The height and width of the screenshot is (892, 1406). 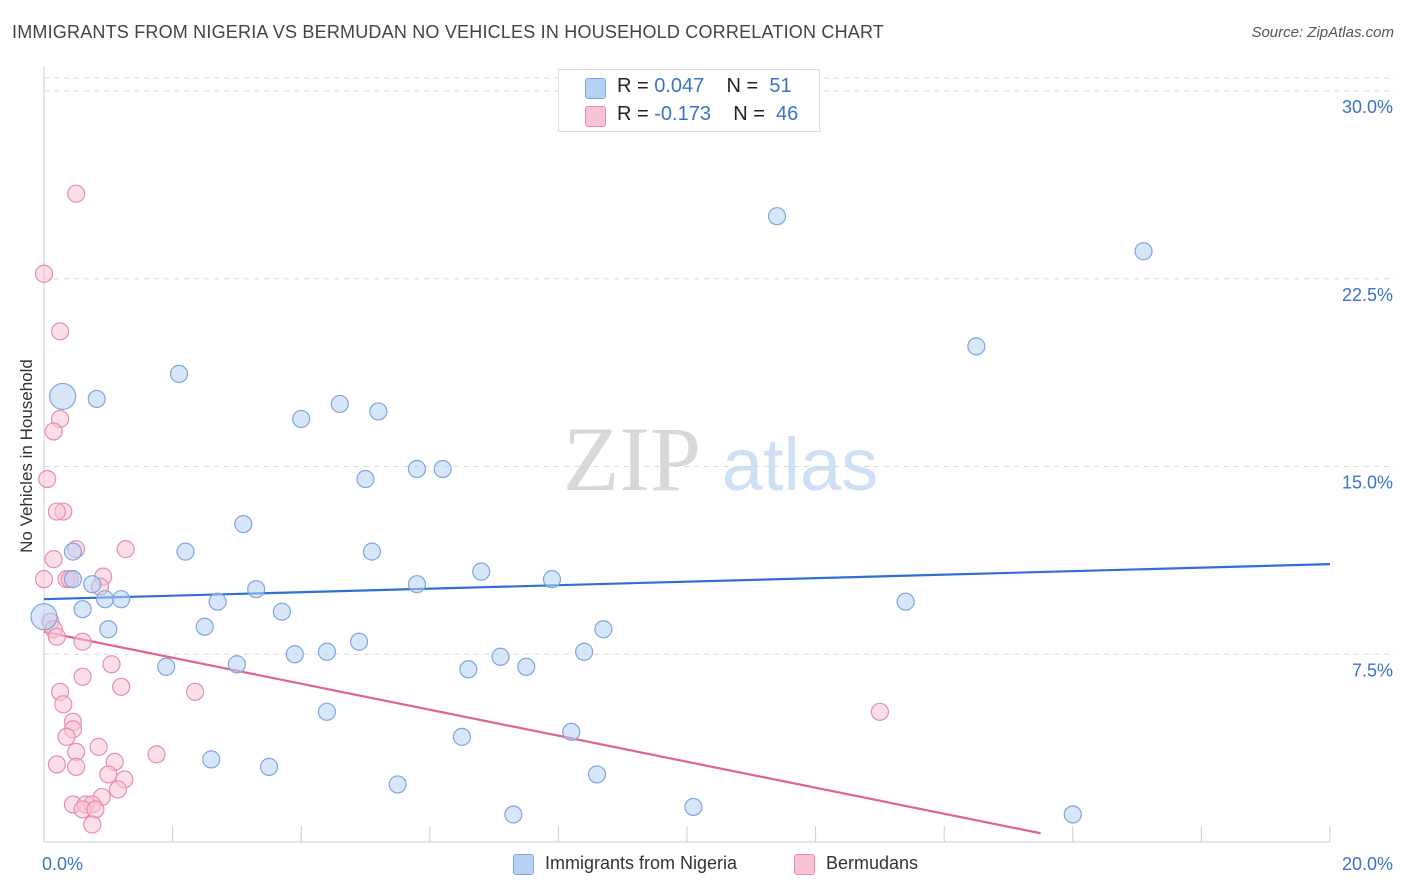 What do you see at coordinates (1367, 107) in the screenshot?
I see `y-tick-label: 30.0%` at bounding box center [1367, 107].